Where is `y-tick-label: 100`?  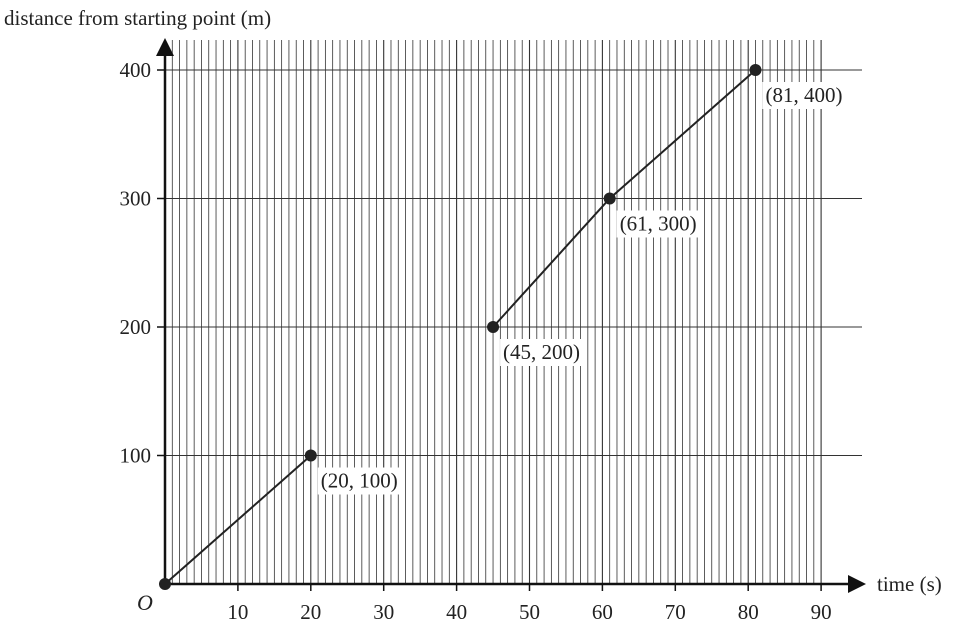
y-tick-label: 100 is located at coordinates (136, 456).